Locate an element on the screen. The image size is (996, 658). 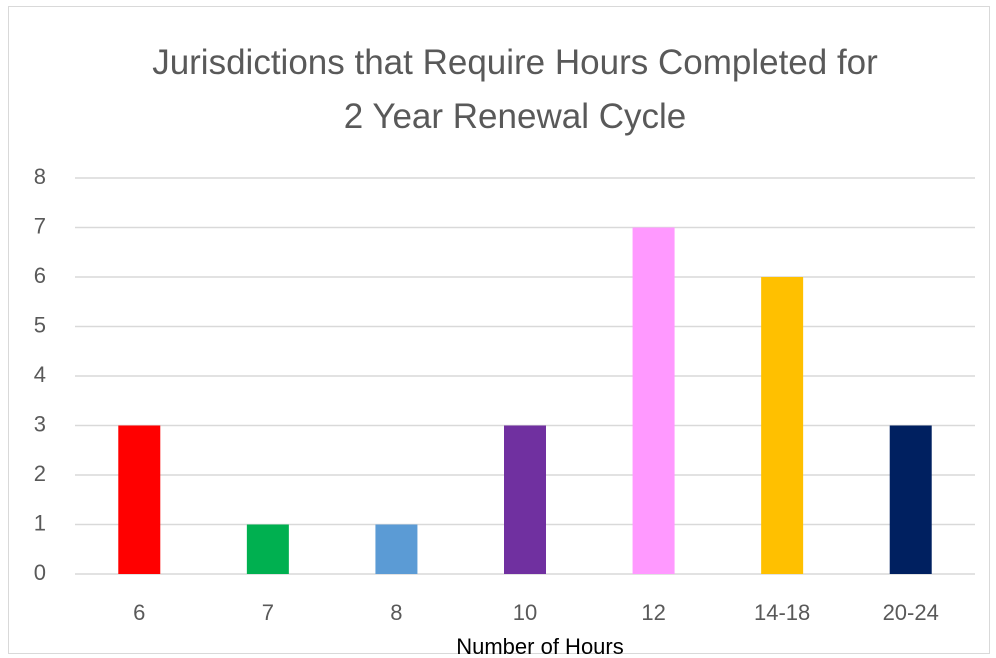
x-tick-label: 20-24 is located at coordinates (911, 612).